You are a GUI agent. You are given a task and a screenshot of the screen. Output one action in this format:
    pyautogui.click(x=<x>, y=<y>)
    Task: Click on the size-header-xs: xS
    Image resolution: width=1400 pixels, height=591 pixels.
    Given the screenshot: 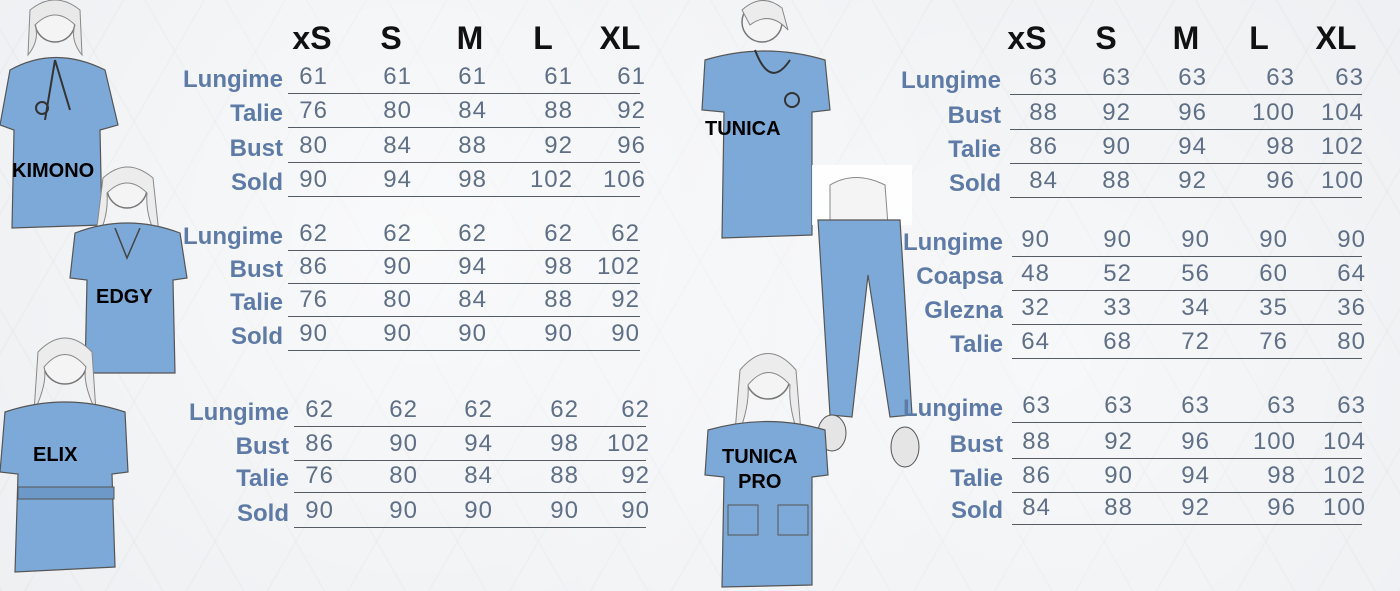 What is the action you would take?
    pyautogui.click(x=312, y=38)
    